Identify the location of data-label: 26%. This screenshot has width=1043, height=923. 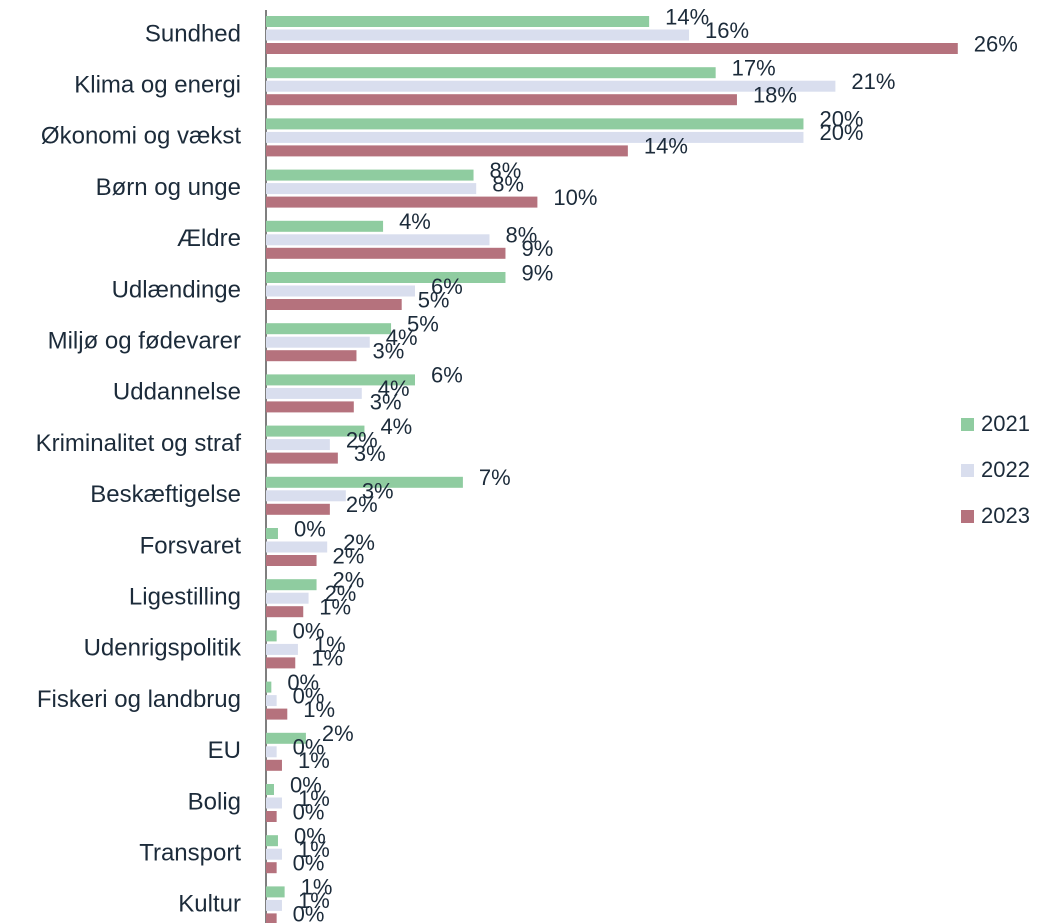
(996, 43).